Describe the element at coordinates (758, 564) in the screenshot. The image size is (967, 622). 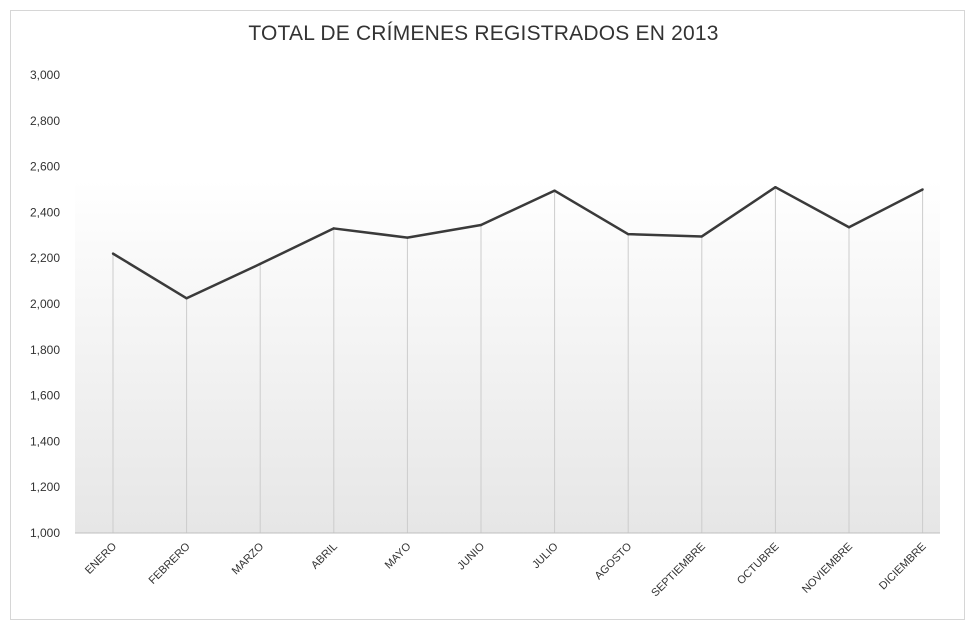
I see `x-tick-label: OCTUBRE` at that location.